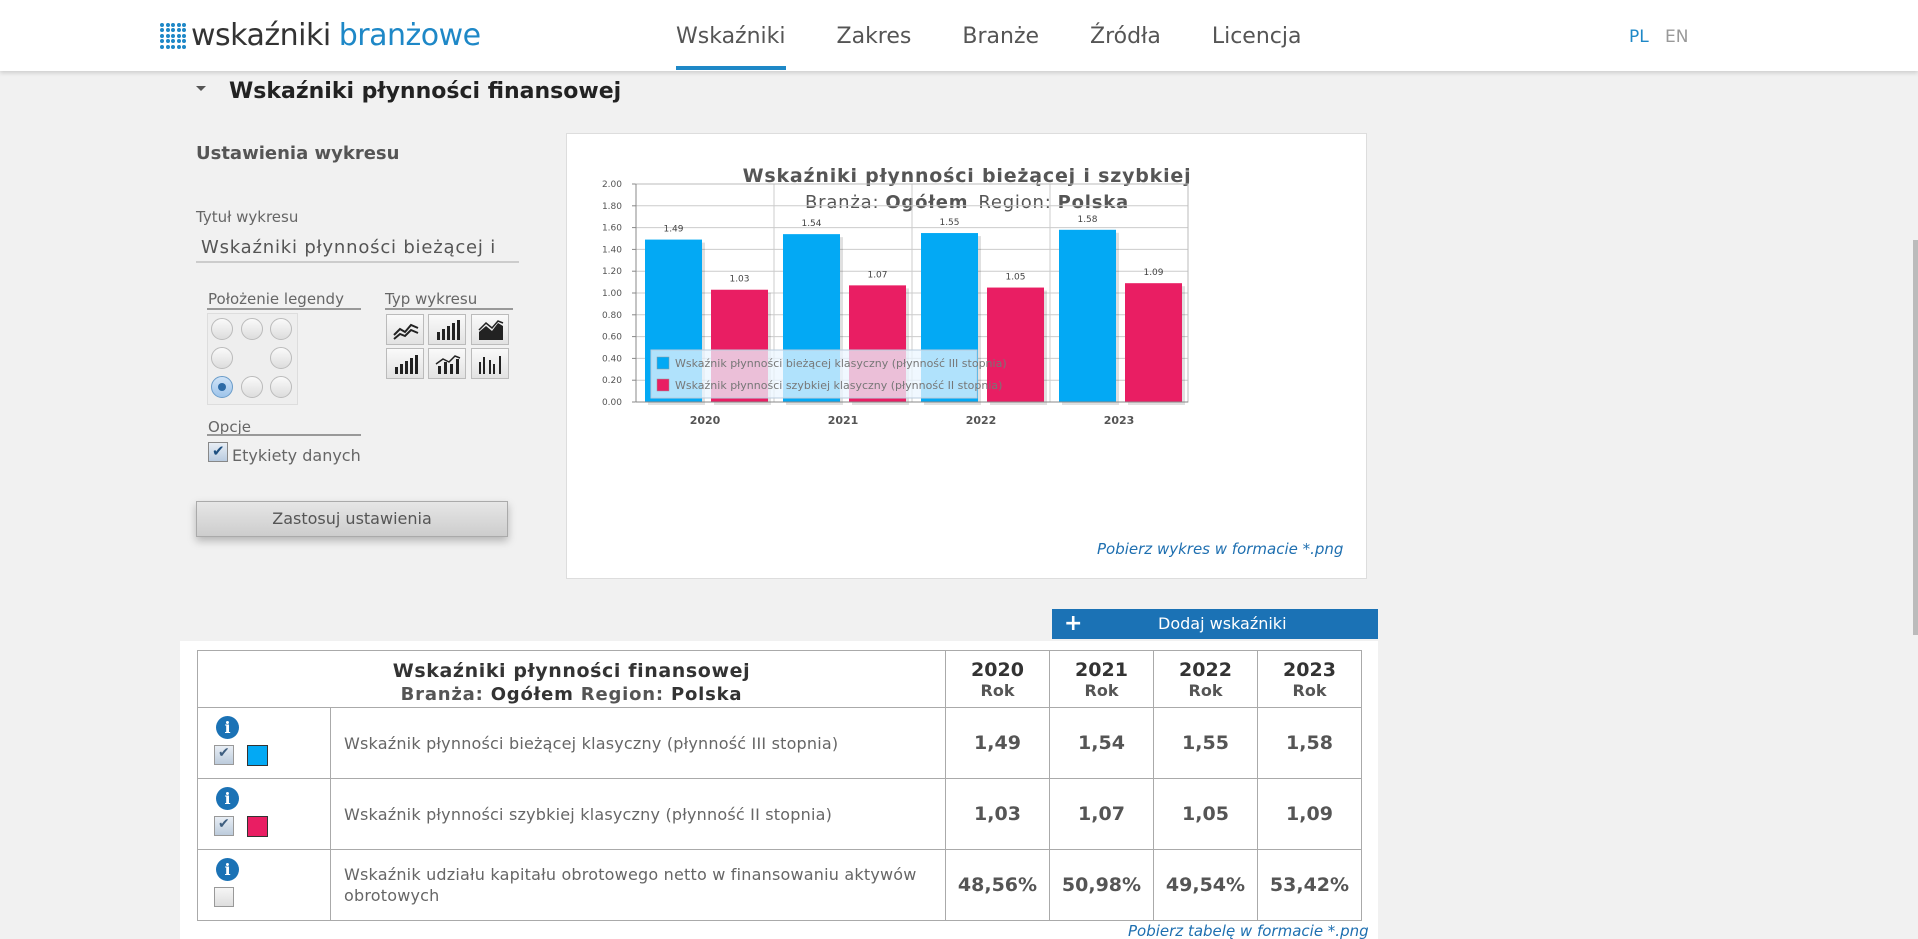 This screenshot has width=1918, height=939. Describe the element at coordinates (490, 329) in the screenshot. I see `area-chart-icon` at that location.